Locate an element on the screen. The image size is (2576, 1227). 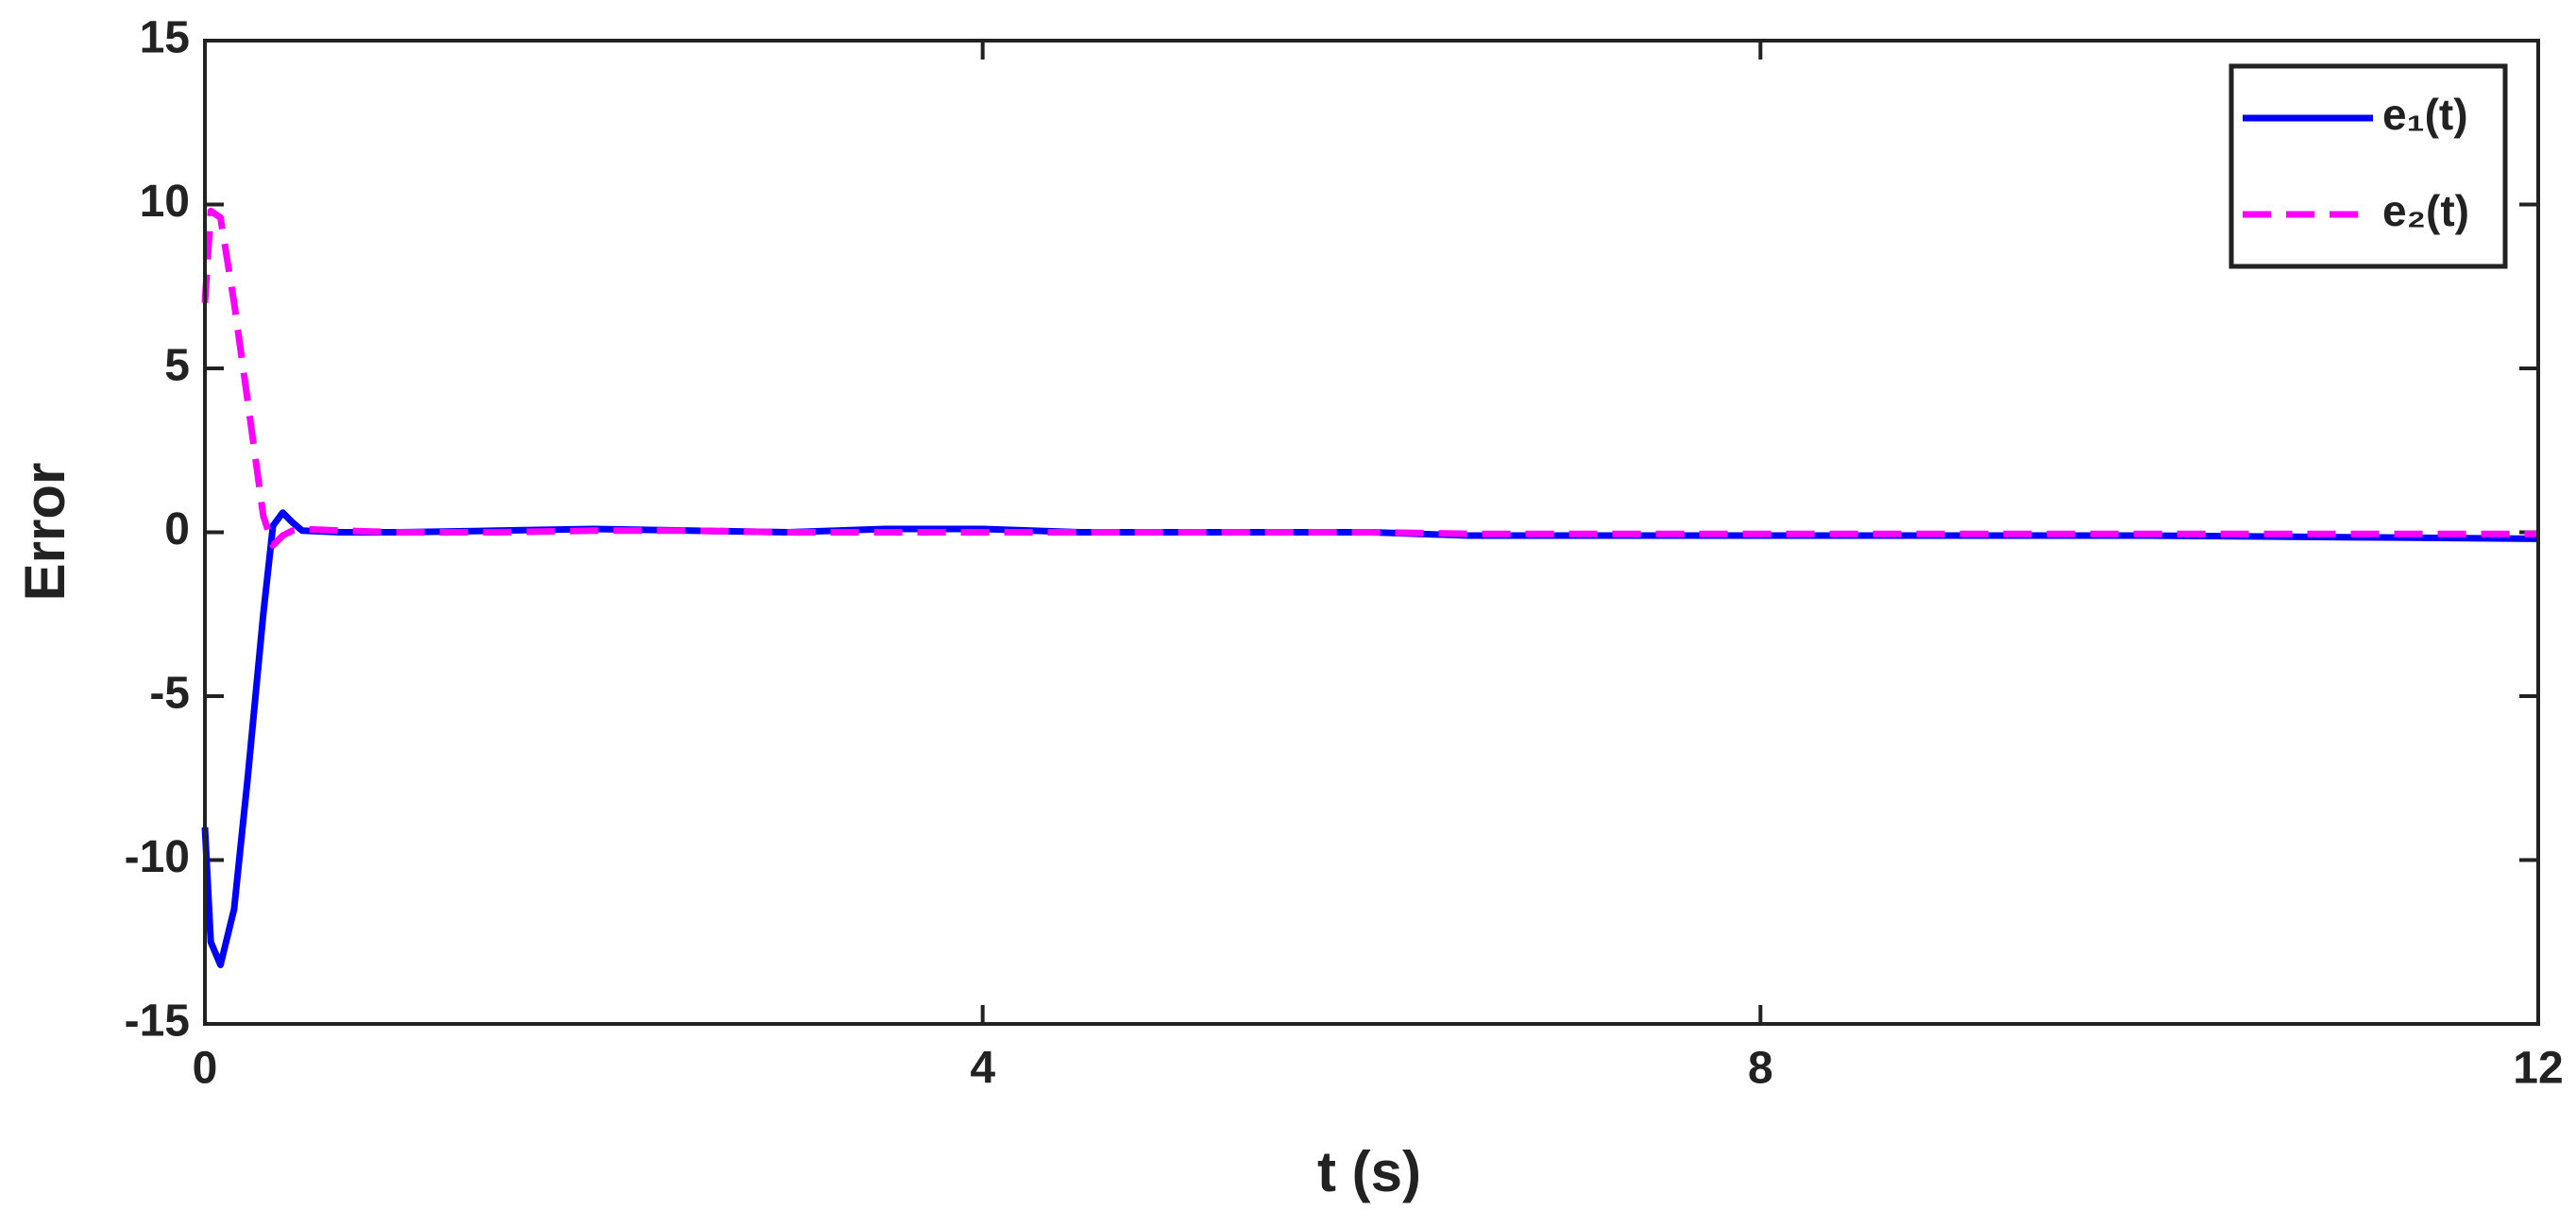
legend-label: e₁(t) is located at coordinates (2425, 114).